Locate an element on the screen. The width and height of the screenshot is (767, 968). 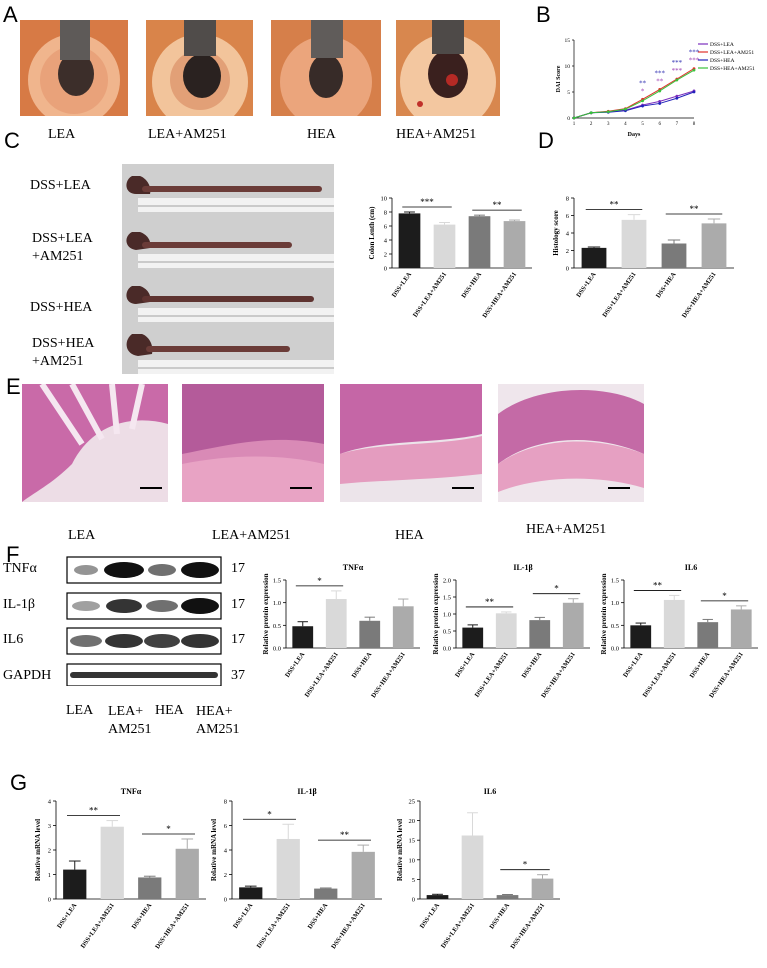
label-a-hea-am251: HEA+AM251 is located at coordinates (436, 134).